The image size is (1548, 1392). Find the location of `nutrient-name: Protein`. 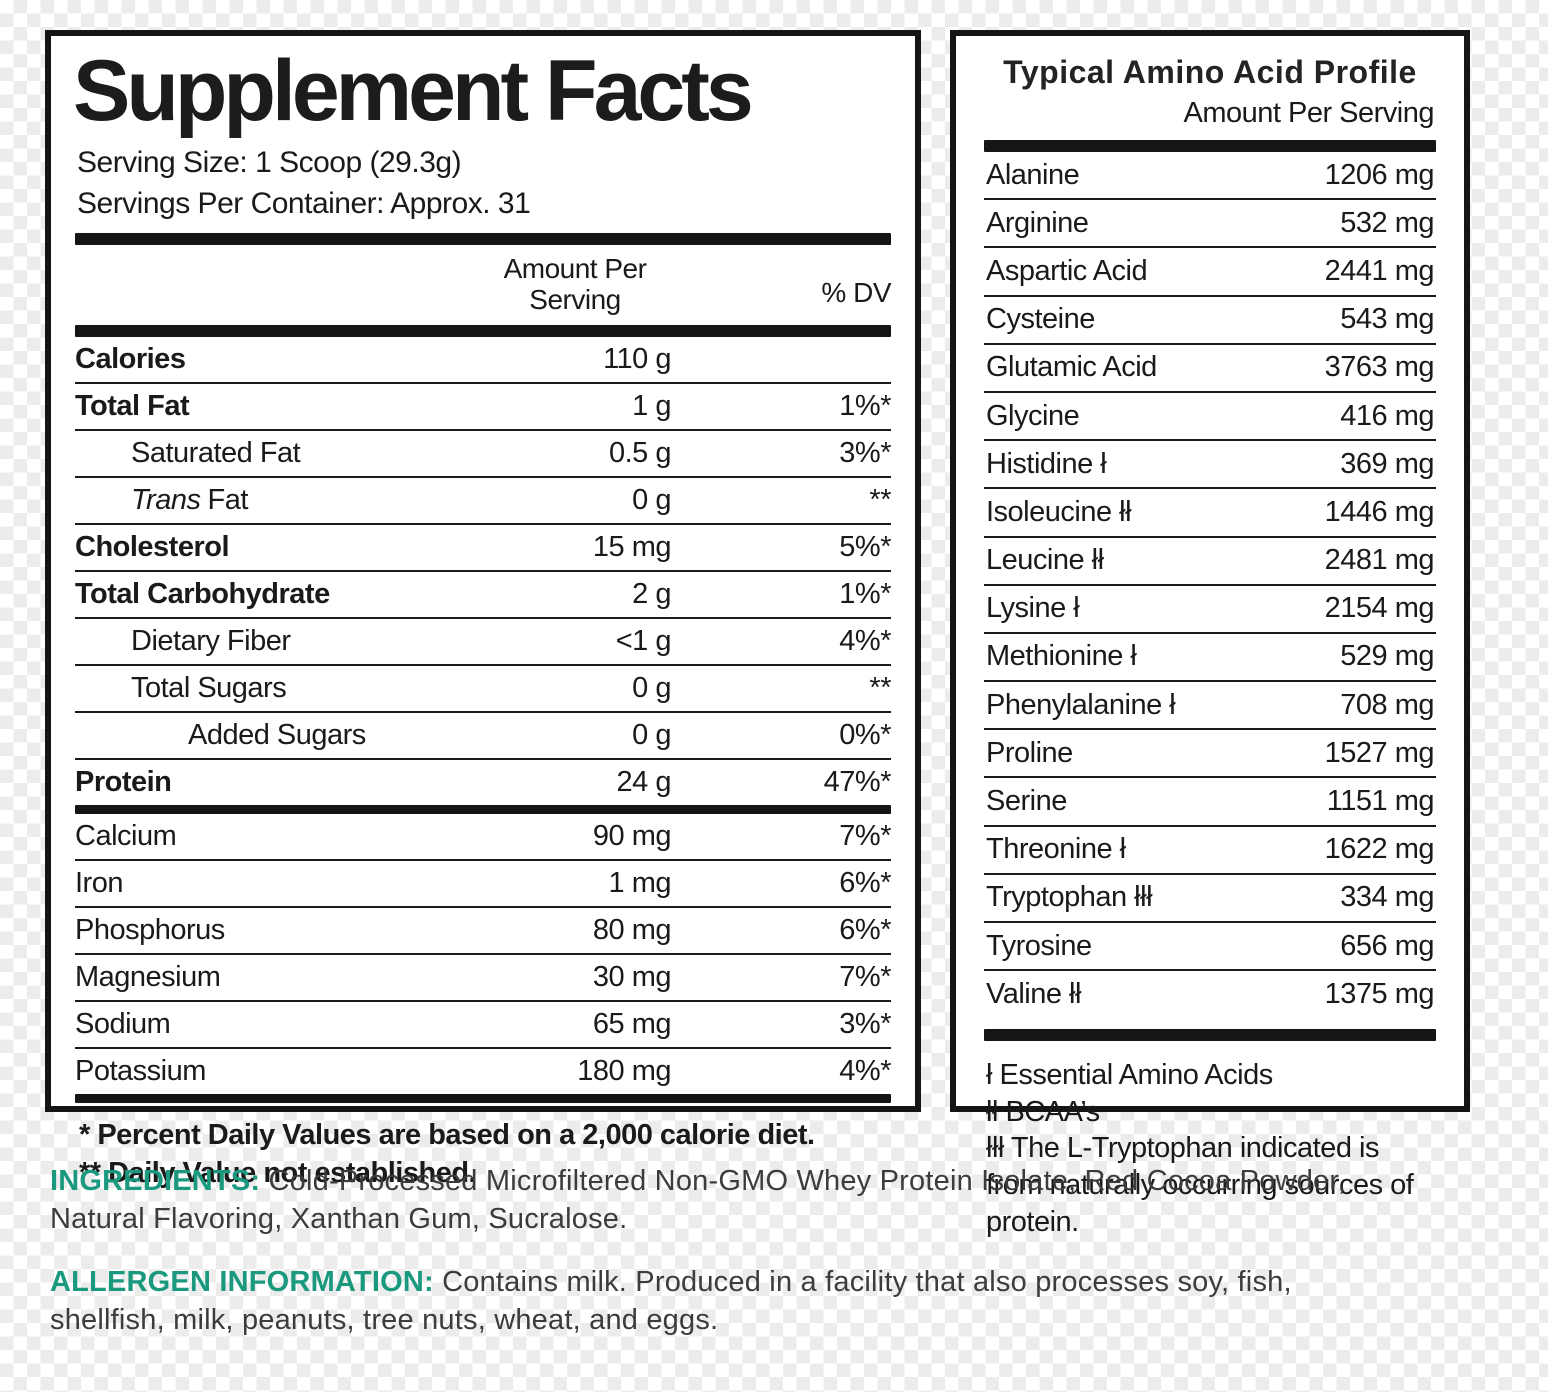

nutrient-name: Protein is located at coordinates (123, 782).